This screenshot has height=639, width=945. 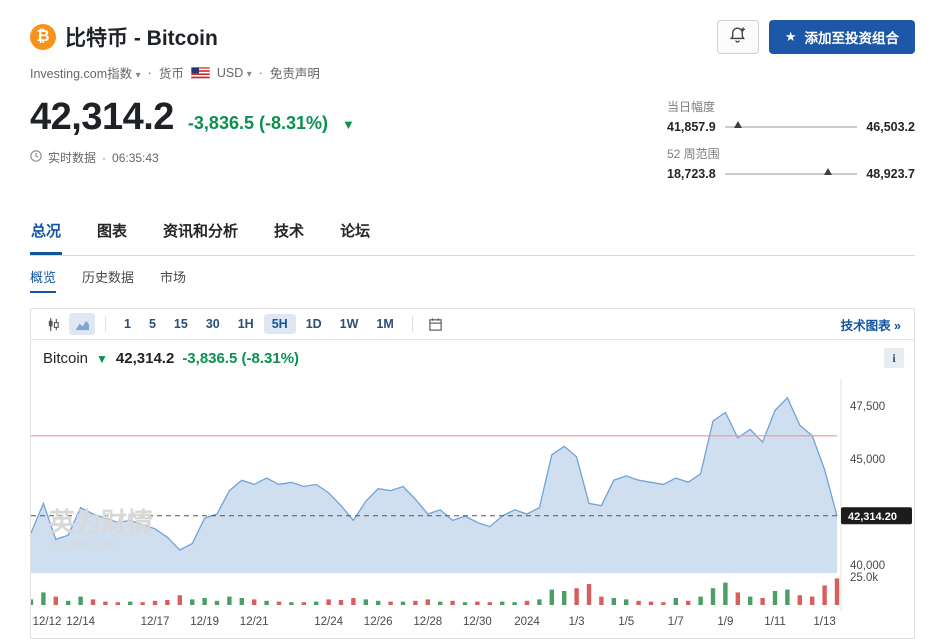 I want to click on add-to-portfolio-button: ★ 添加至投资组合, so click(x=841, y=37).